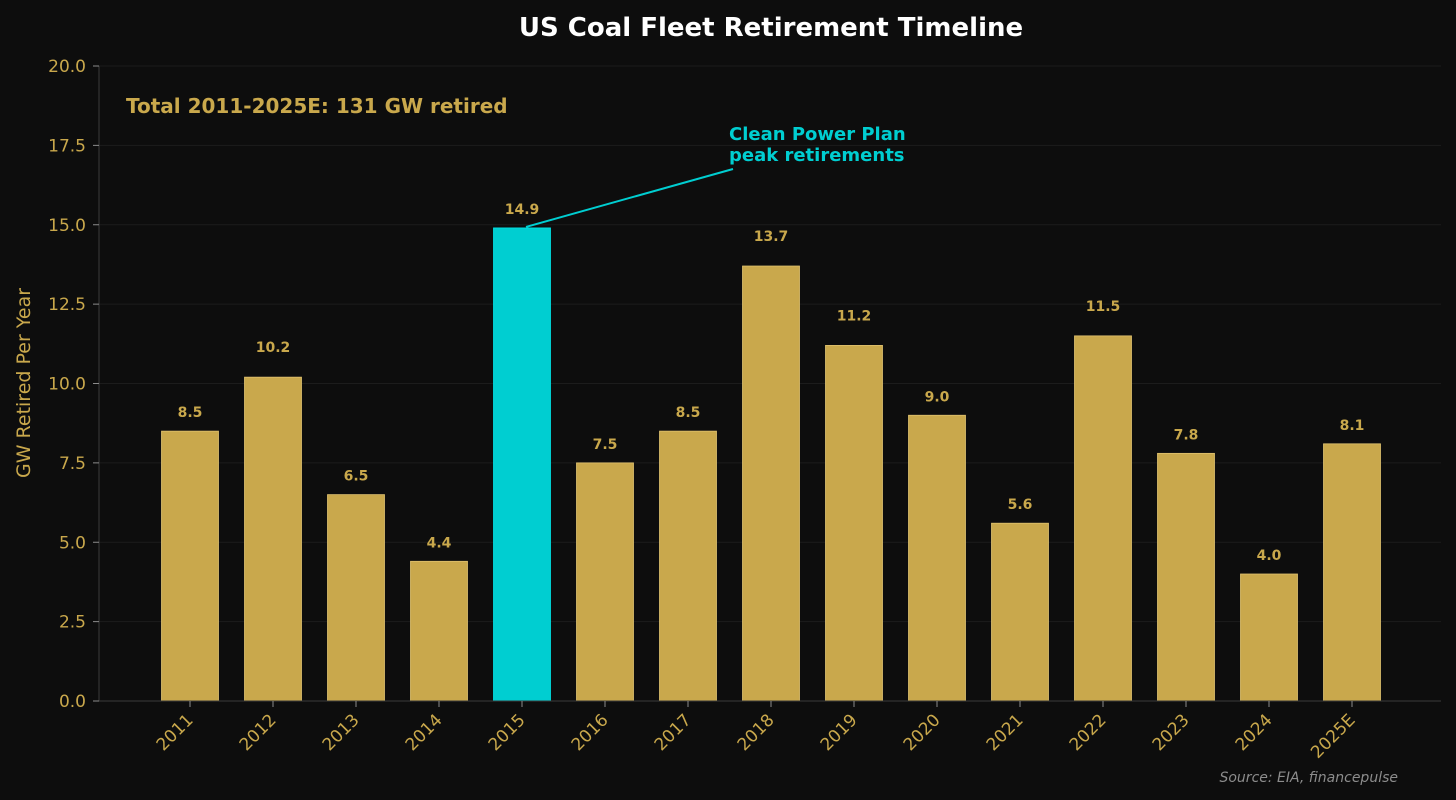  I want to click on value-label: 7.8, so click(1186, 435).